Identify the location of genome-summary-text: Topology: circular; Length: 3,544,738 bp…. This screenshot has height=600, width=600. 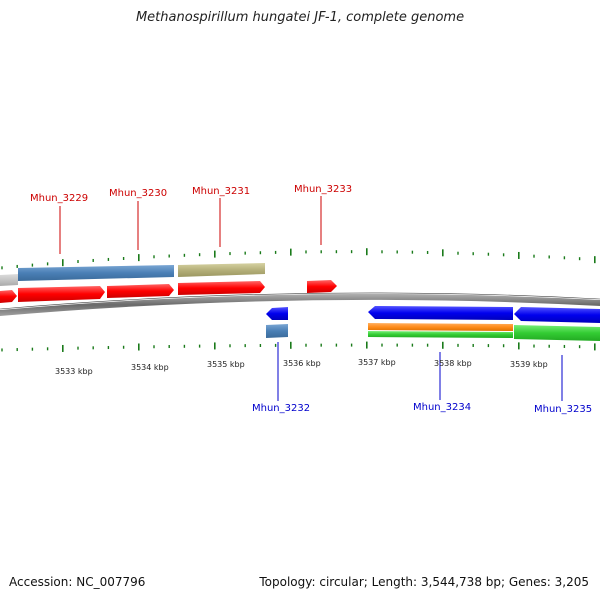
(424, 582).